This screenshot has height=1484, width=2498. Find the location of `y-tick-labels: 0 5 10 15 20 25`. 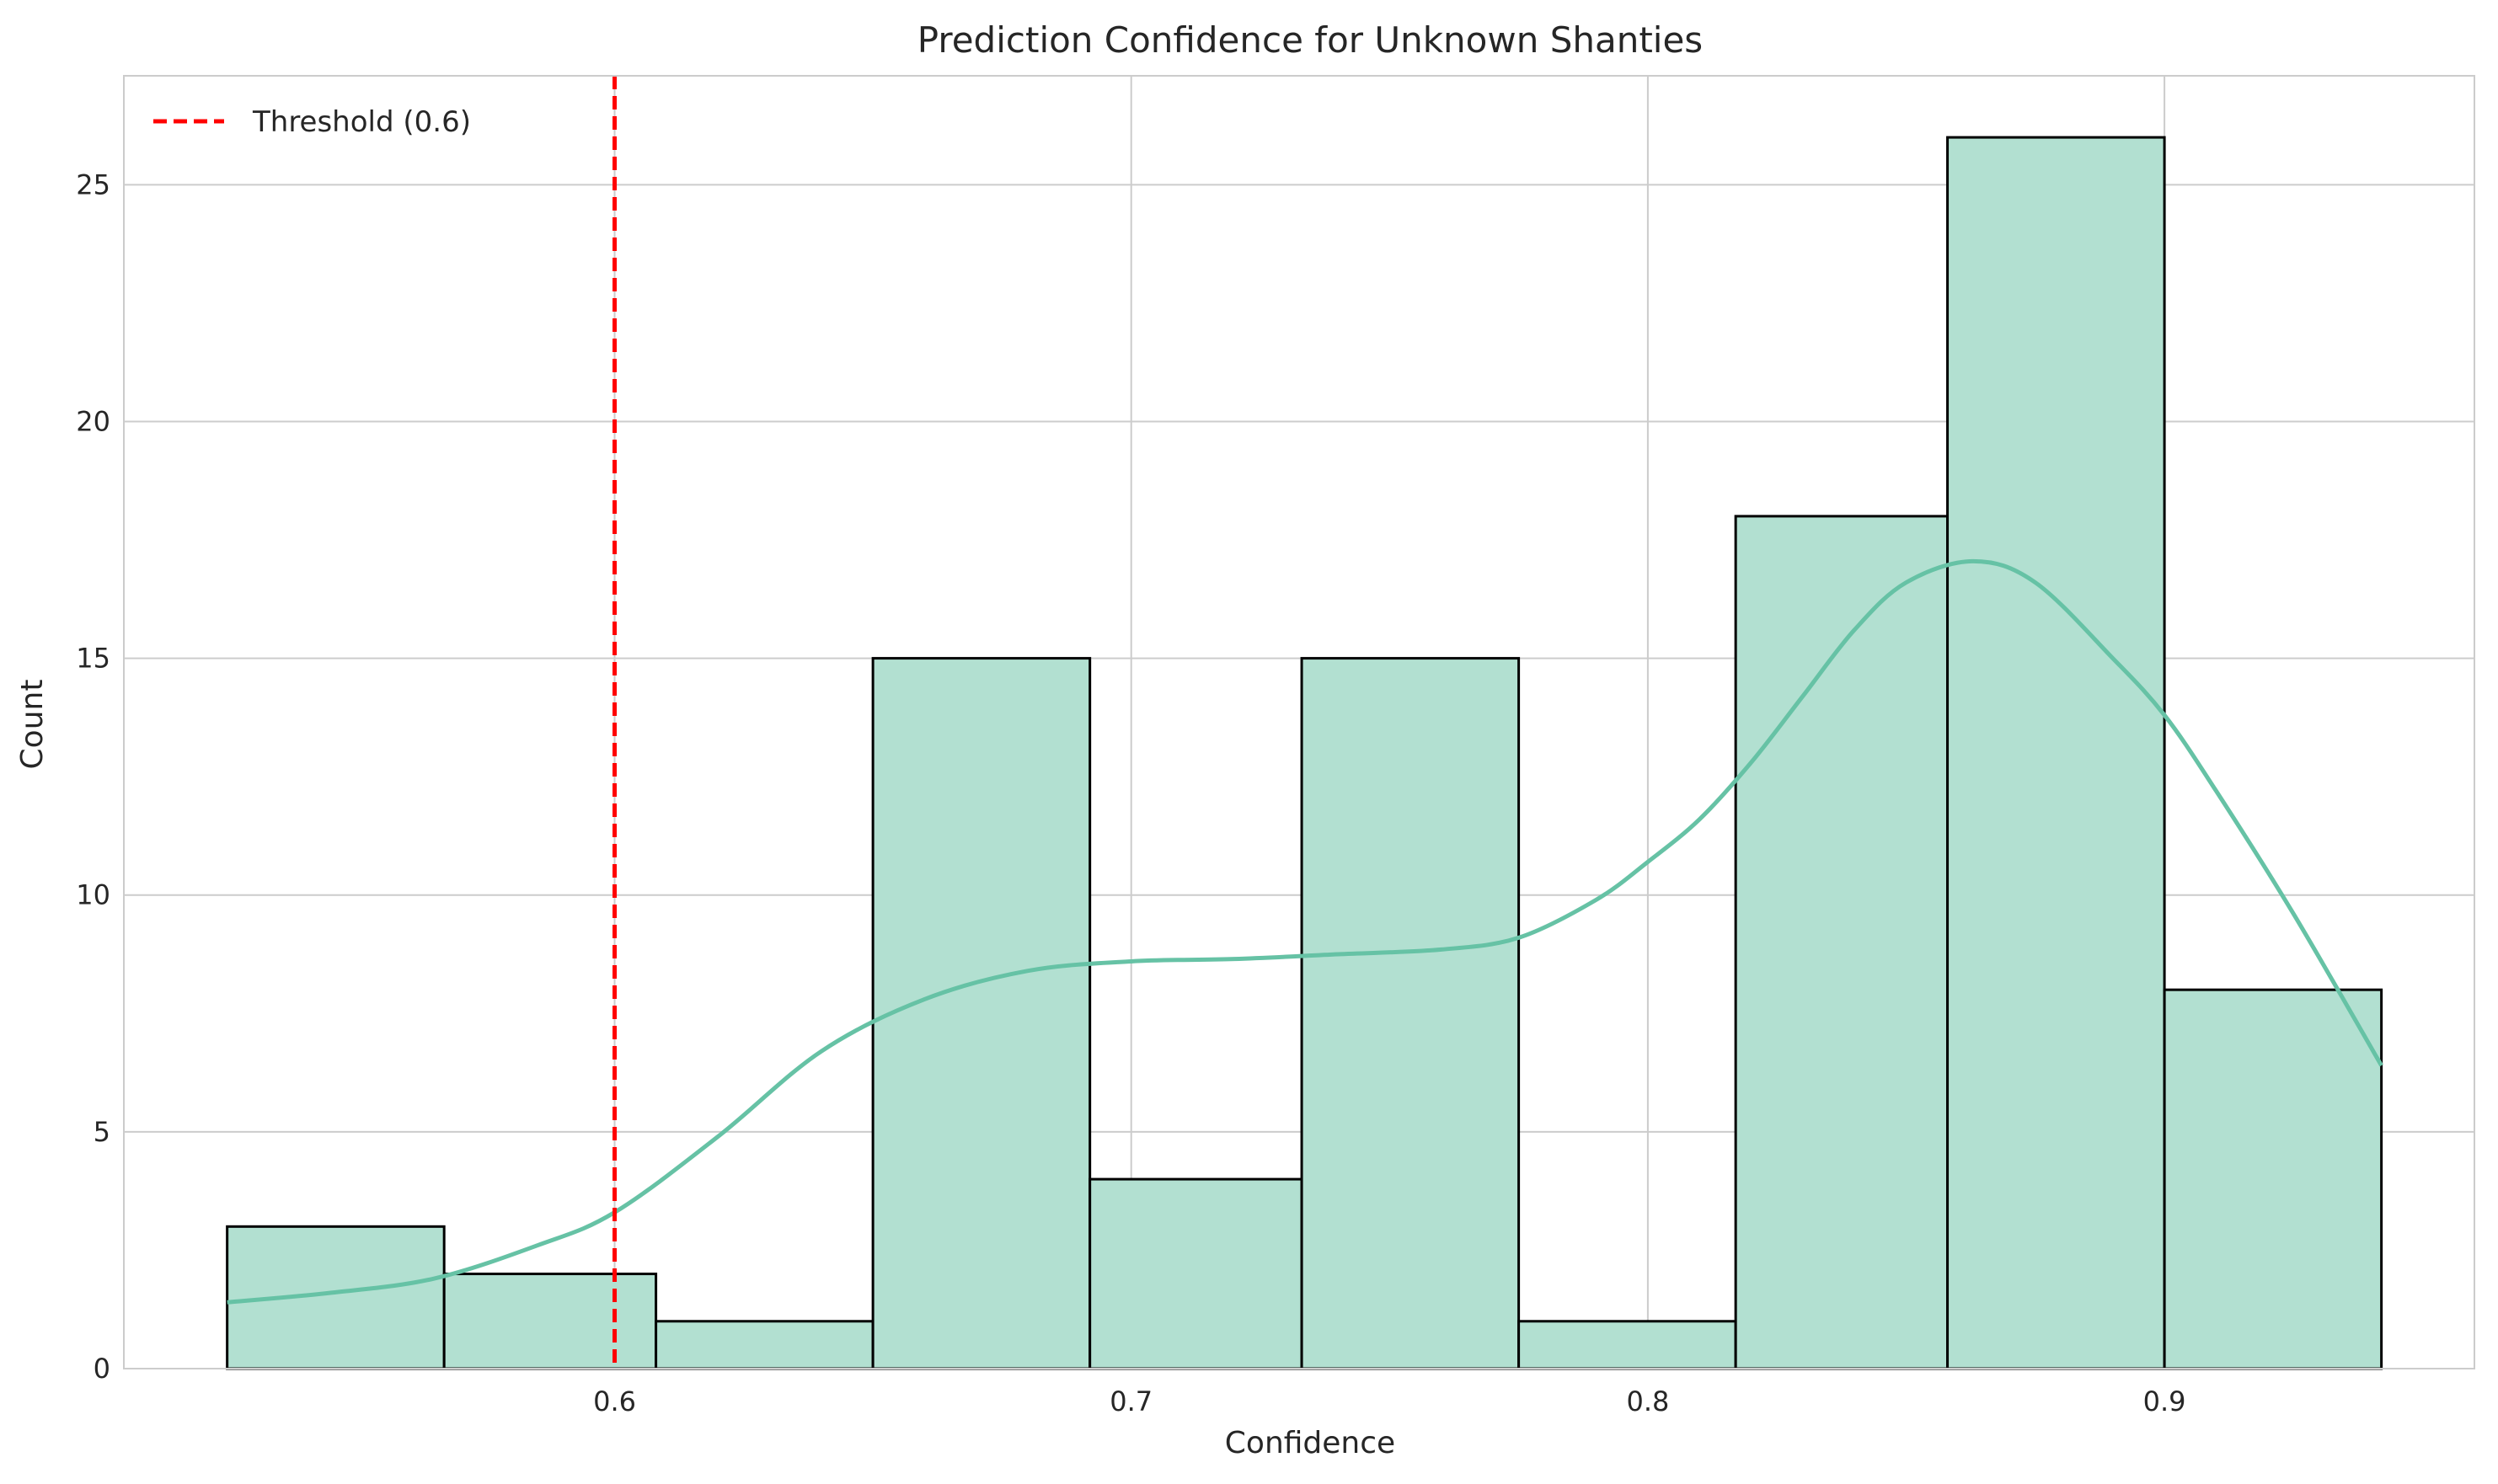

y-tick-labels: 0 5 10 15 20 25 is located at coordinates (93, 777).